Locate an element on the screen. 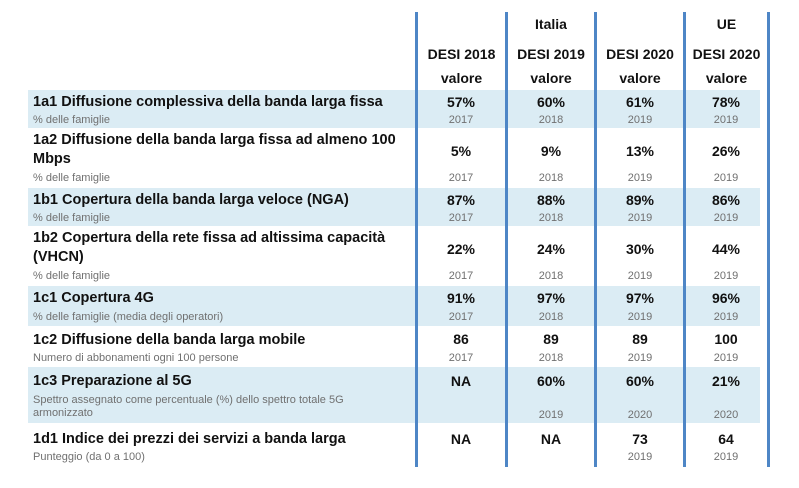 The width and height of the screenshot is (799, 488). cell-value: 73 is located at coordinates (640, 439).